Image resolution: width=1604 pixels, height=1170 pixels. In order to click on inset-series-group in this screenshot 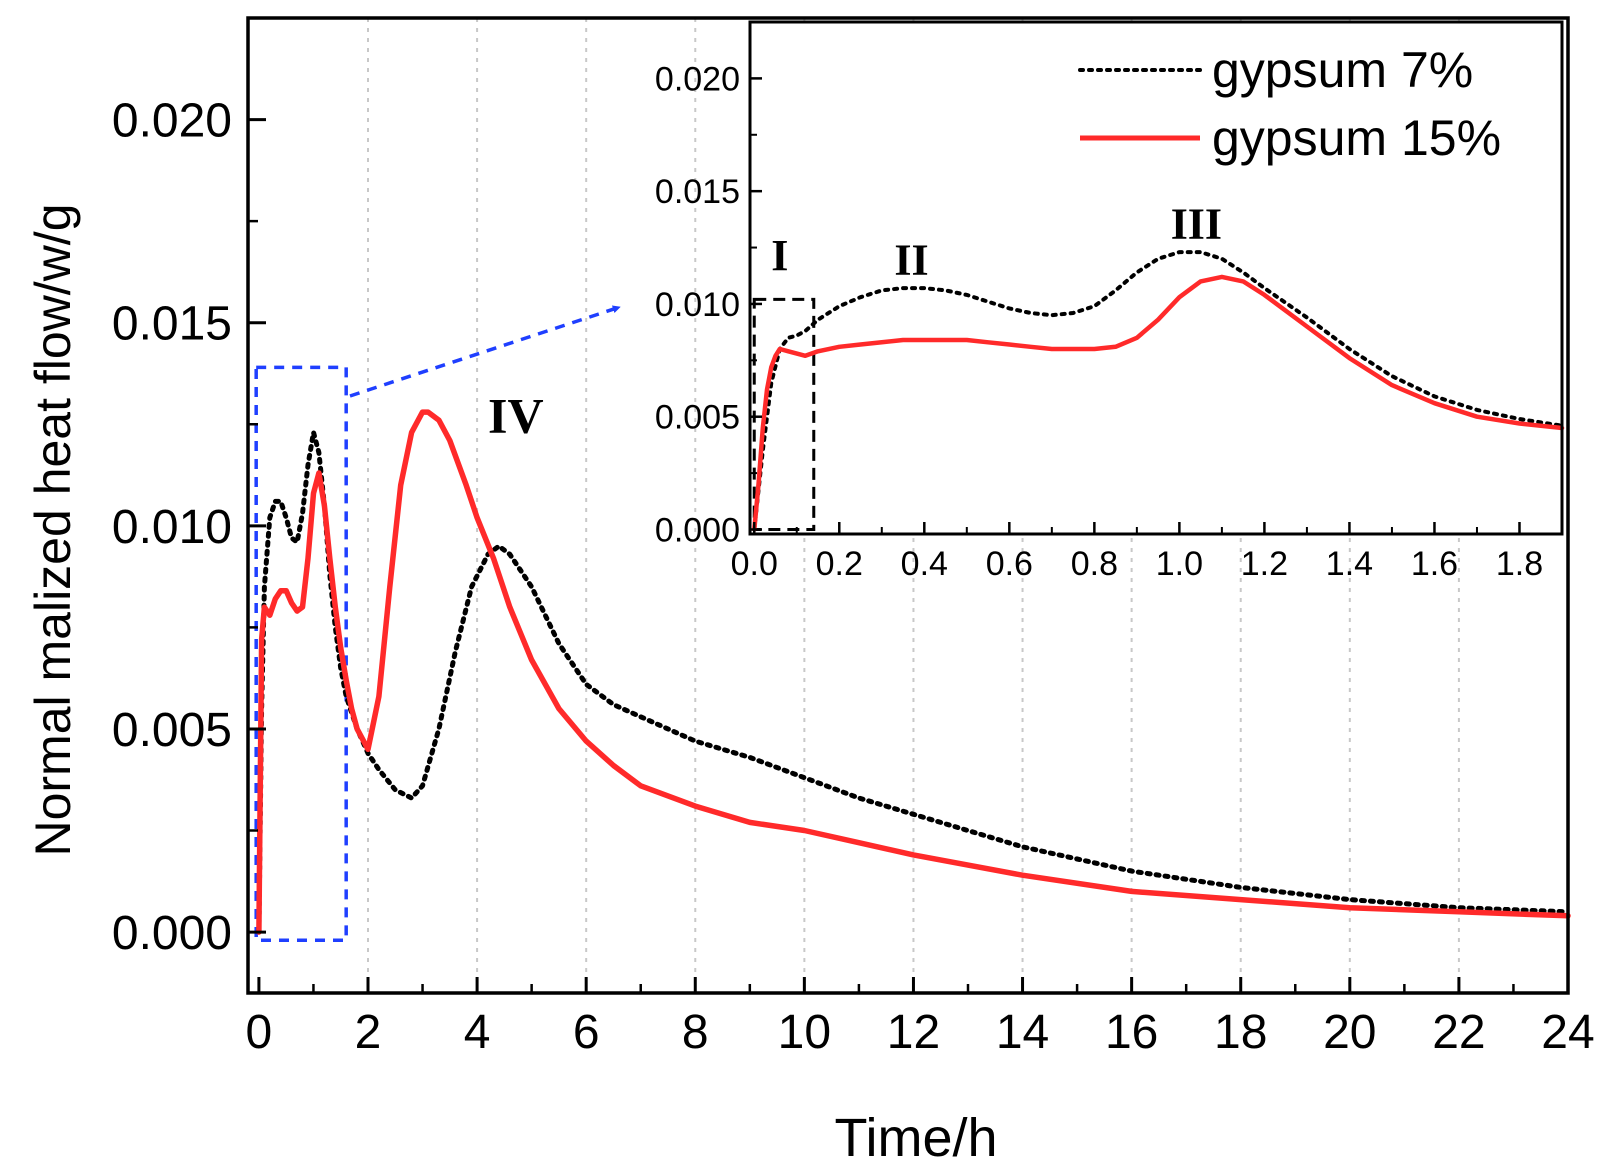, I will do `click(1158, 391)`.